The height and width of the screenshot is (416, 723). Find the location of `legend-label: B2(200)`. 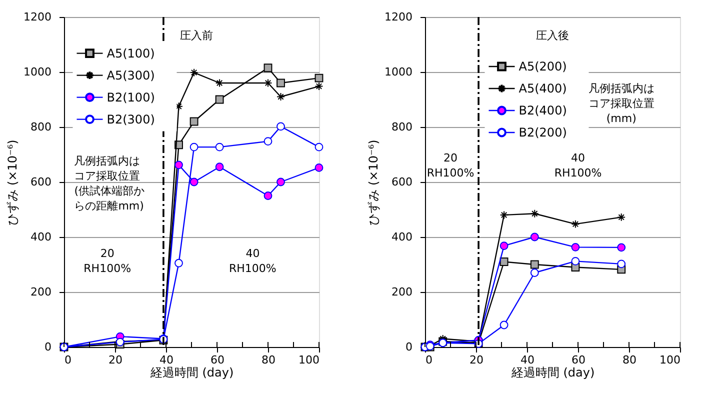

legend-label: B2(200) is located at coordinates (542, 133).